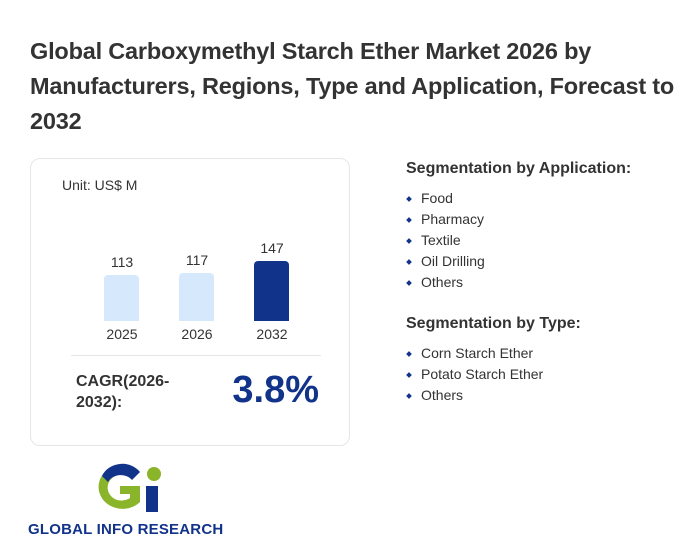 This screenshot has width=700, height=560. Describe the element at coordinates (493, 323) in the screenshot. I see `type-heading: Segmentation by Type:` at that location.